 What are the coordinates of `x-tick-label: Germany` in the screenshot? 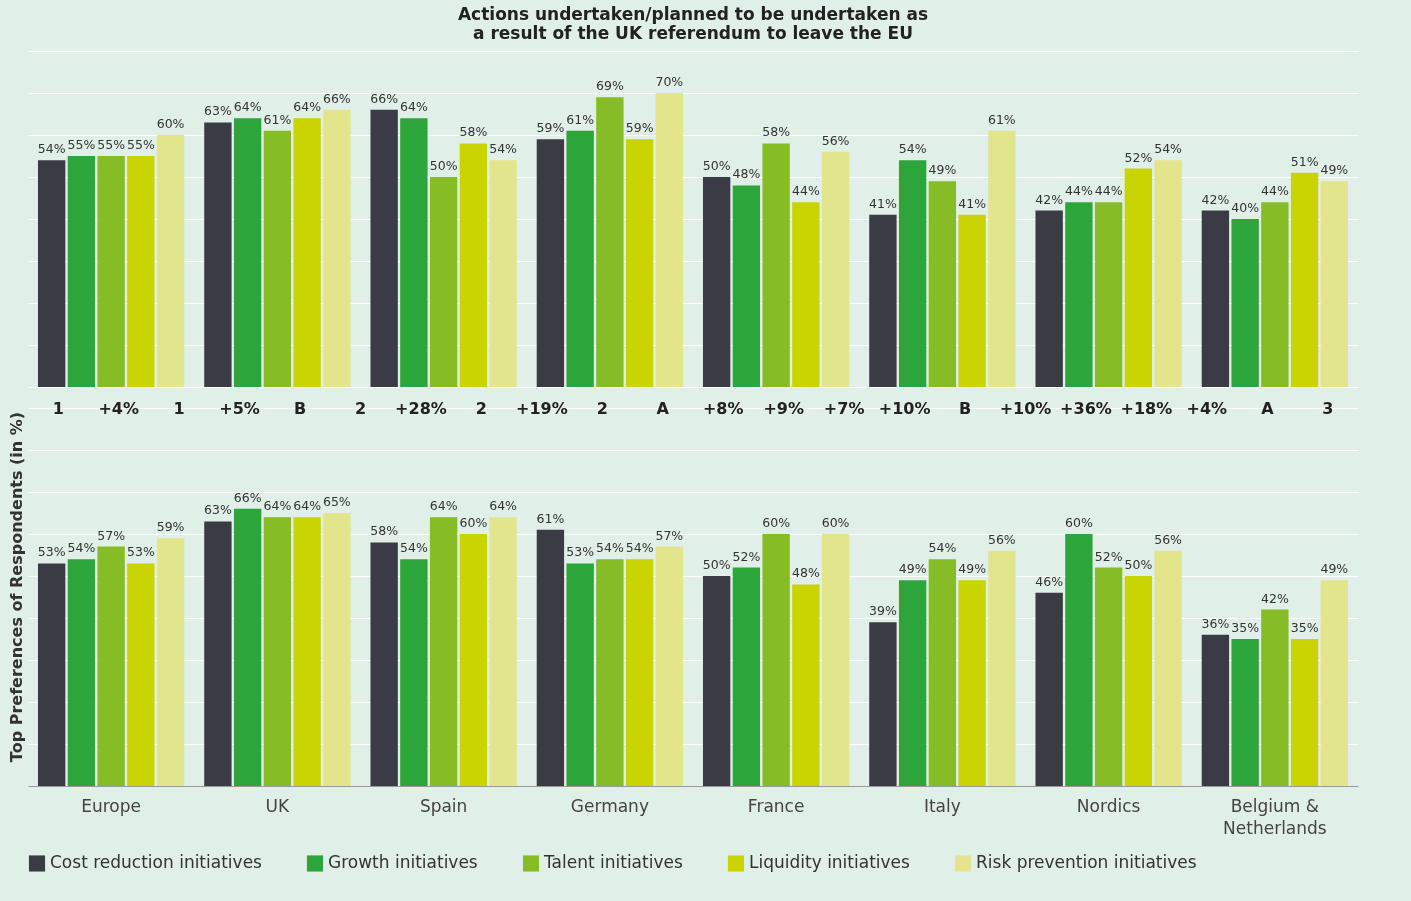 It's located at (609, 805).